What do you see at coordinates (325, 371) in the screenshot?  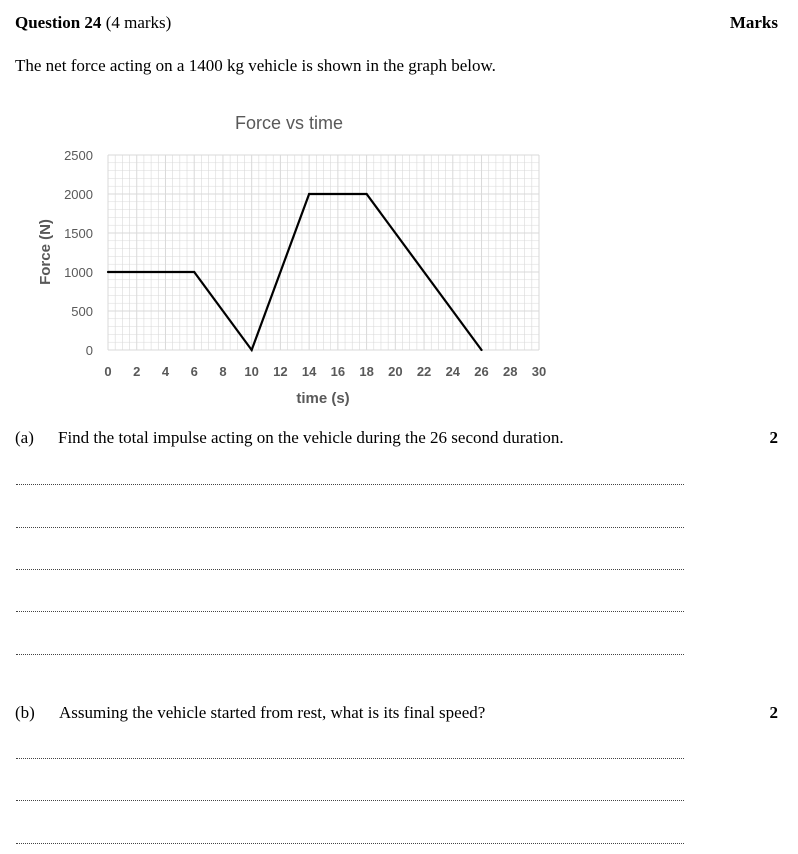 I see `x-axis-ticks: 0 2 4 6 8 10 12 14 16 18 20 22 24 26 28 30` at bounding box center [325, 371].